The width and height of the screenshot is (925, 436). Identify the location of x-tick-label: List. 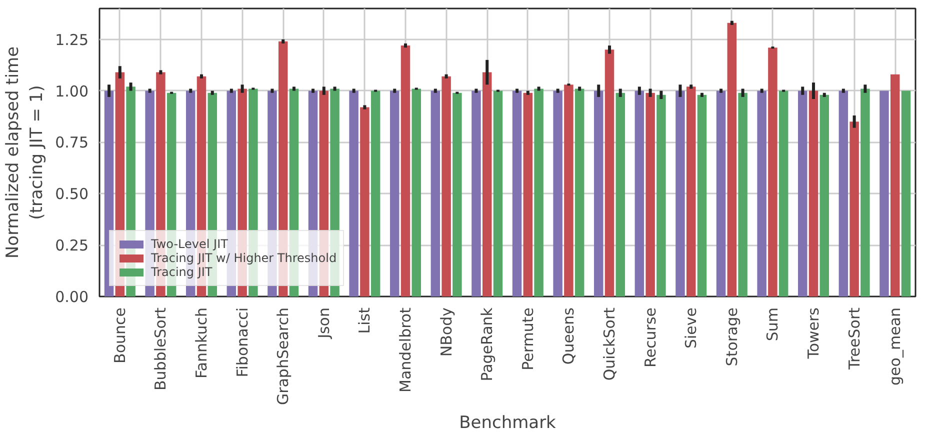
(365, 320).